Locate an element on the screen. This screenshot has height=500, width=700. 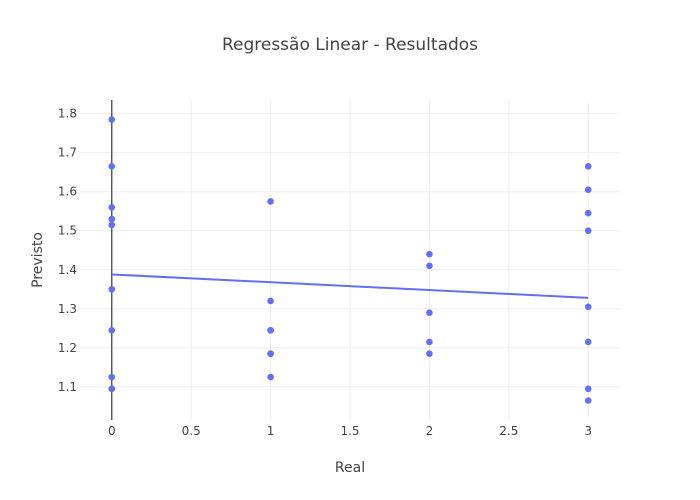
x-tick-label: 0.5 is located at coordinates (191, 431).